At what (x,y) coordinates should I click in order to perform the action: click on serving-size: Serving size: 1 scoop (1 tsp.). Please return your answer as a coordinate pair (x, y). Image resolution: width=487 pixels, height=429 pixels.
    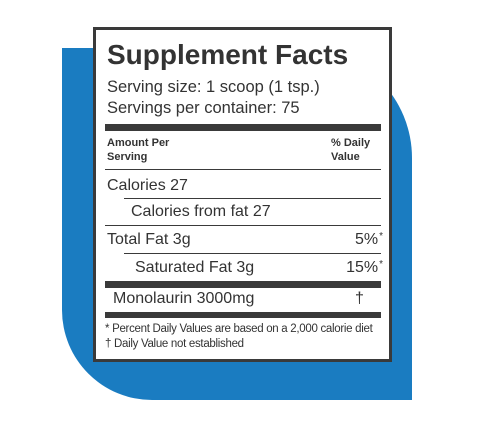
    Looking at the image, I should click on (213, 87).